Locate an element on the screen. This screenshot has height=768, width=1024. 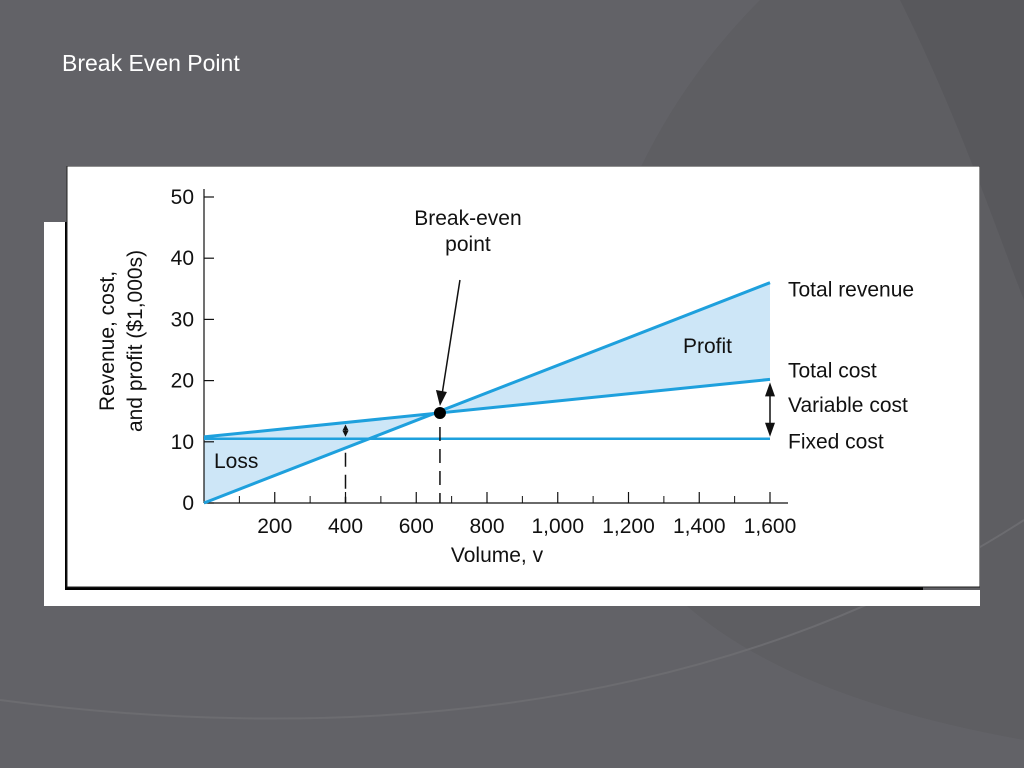
series-line-total-cost is located at coordinates (487, 408).